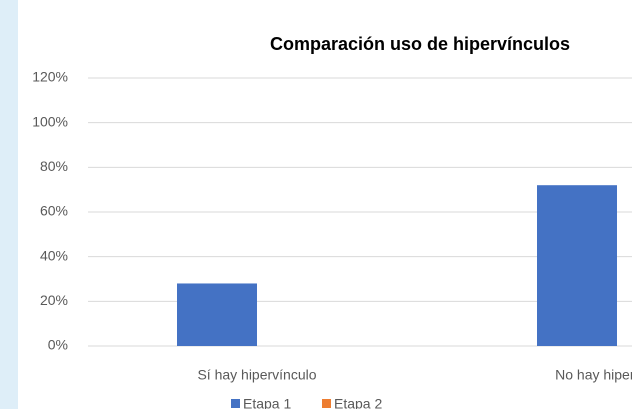  Describe the element at coordinates (593, 375) in the screenshot. I see `x-tick-label: No hay hipervínculo` at that location.